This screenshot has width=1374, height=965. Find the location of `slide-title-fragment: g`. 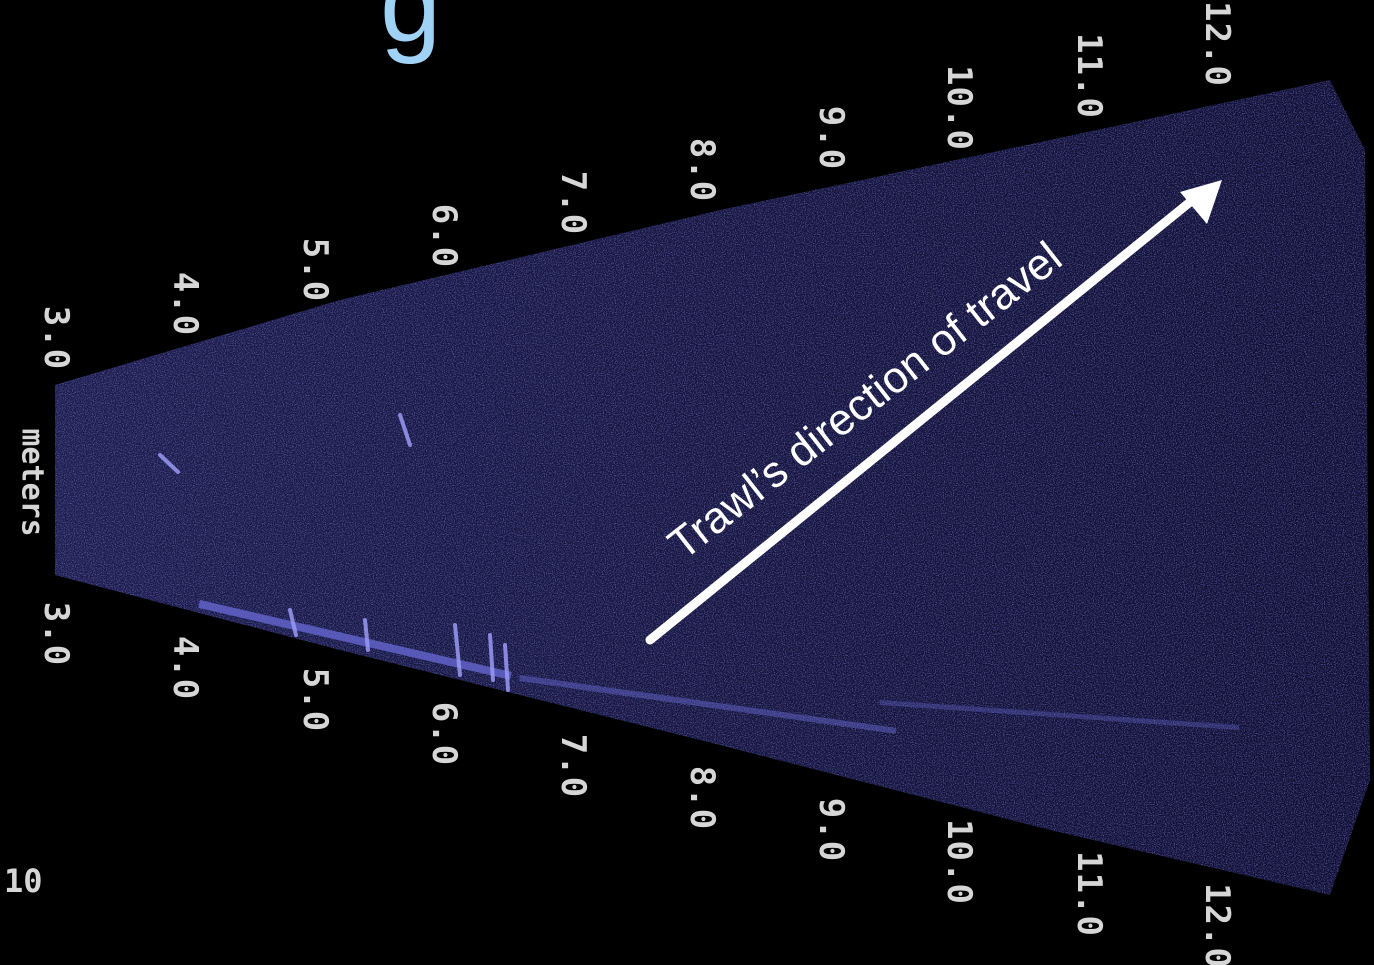

slide-title-fragment: g is located at coordinates (411, 32).